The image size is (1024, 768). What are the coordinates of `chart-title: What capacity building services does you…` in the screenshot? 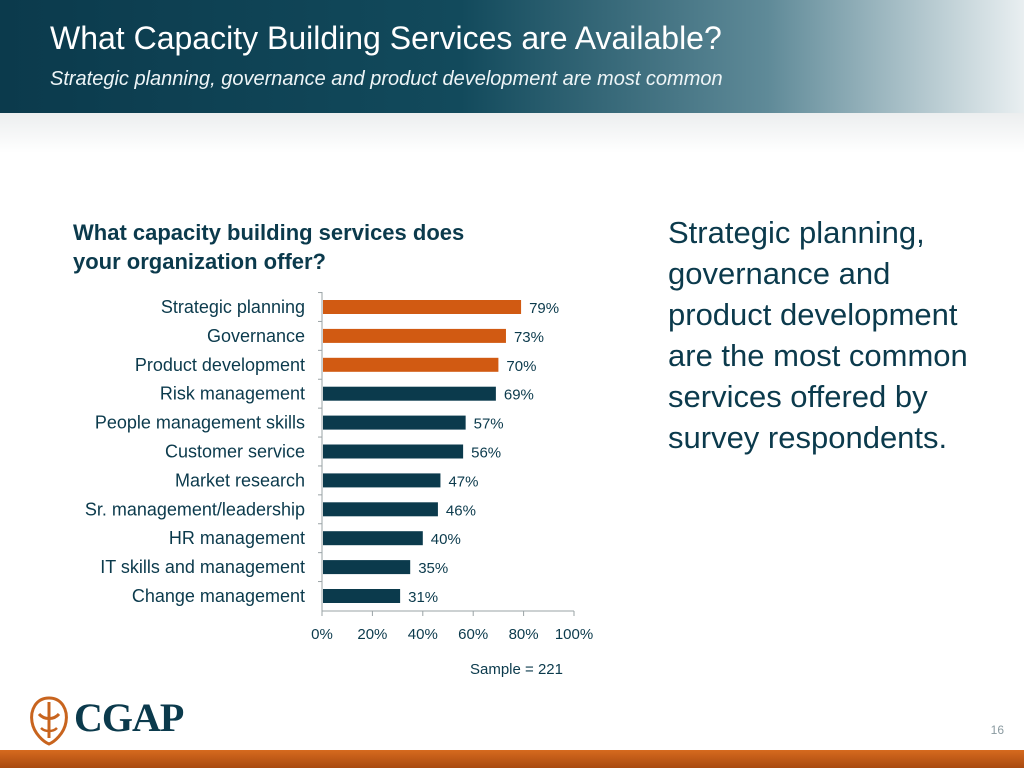 It's located at (269, 247).